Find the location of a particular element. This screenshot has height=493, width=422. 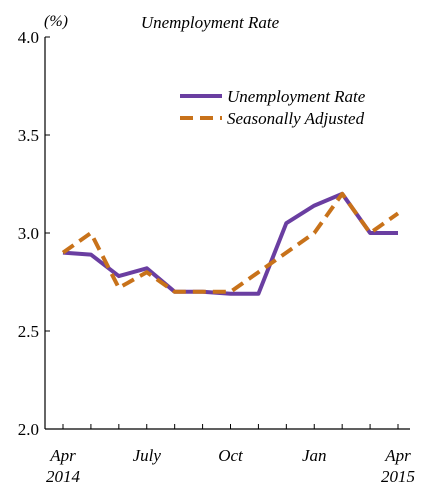

y-ticks: 2.0 2.5 3.0 3.5 4.0 is located at coordinates (34, 233).